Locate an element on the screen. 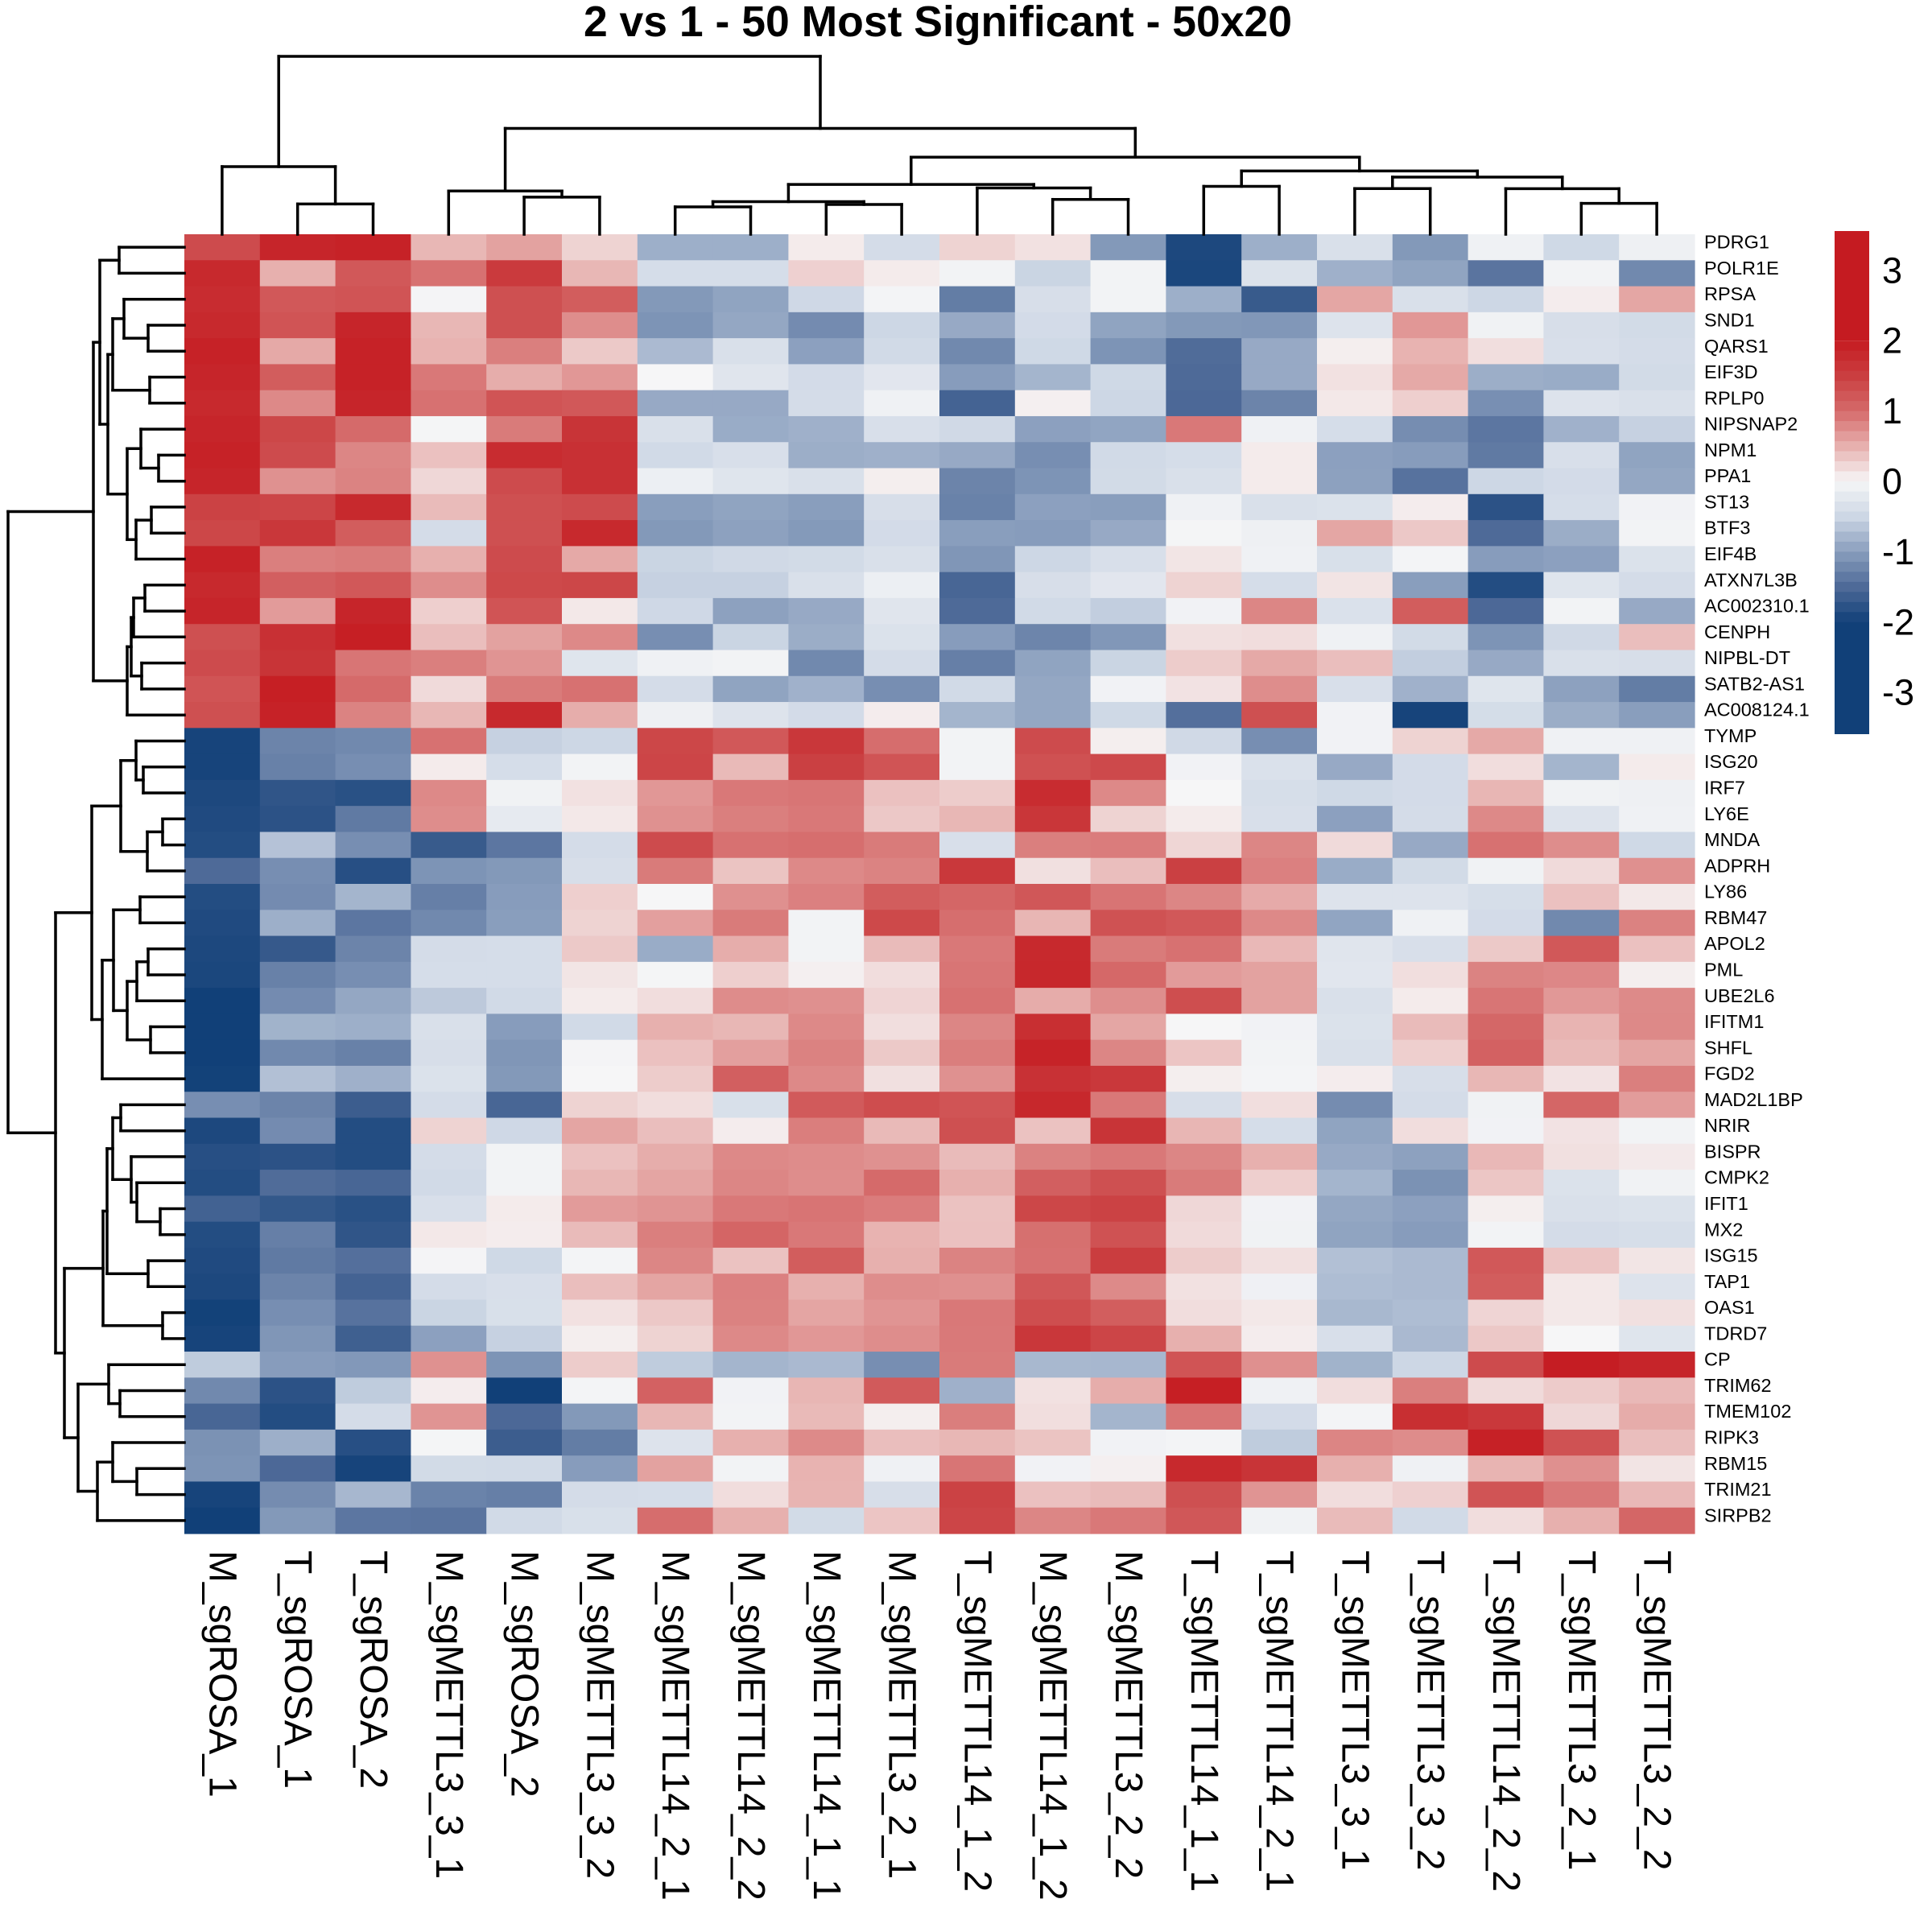  svg-text: FGD2 is located at coordinates (1729, 1073).